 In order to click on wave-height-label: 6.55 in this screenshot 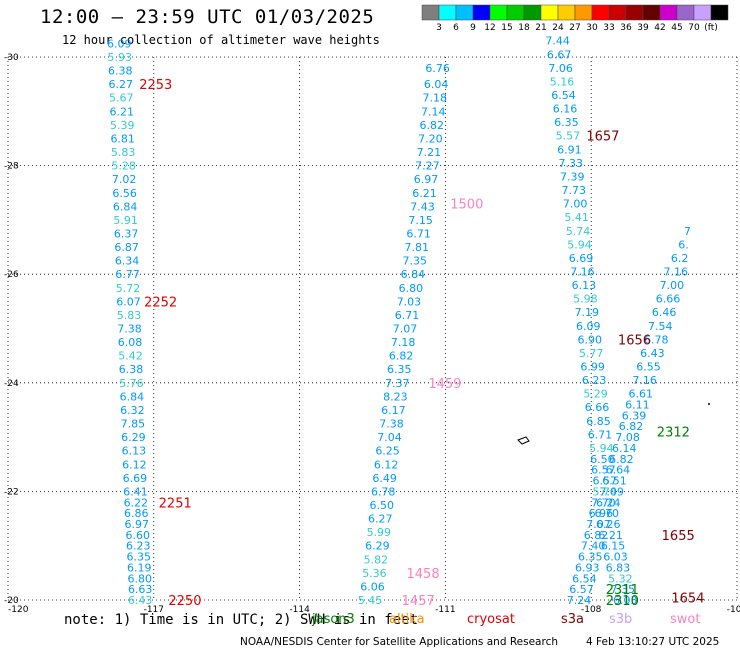, I will do `click(648, 367)`.